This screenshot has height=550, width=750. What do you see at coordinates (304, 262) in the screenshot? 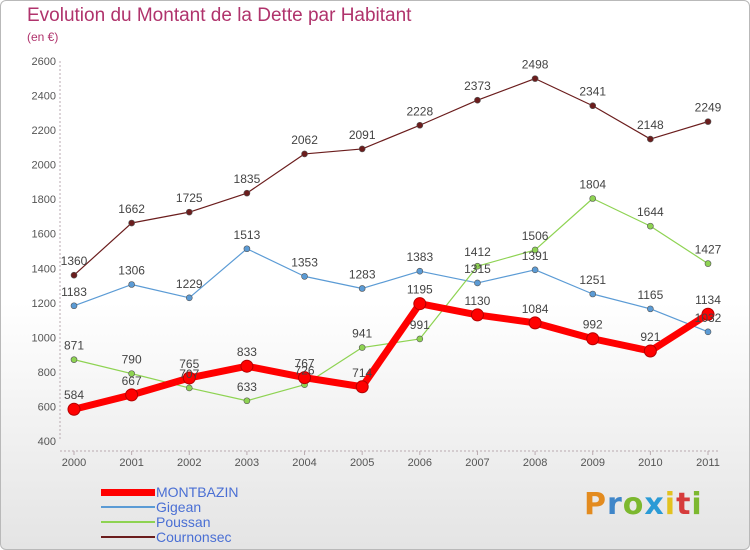
I see `data-label-gigean: 1353` at bounding box center [304, 262].